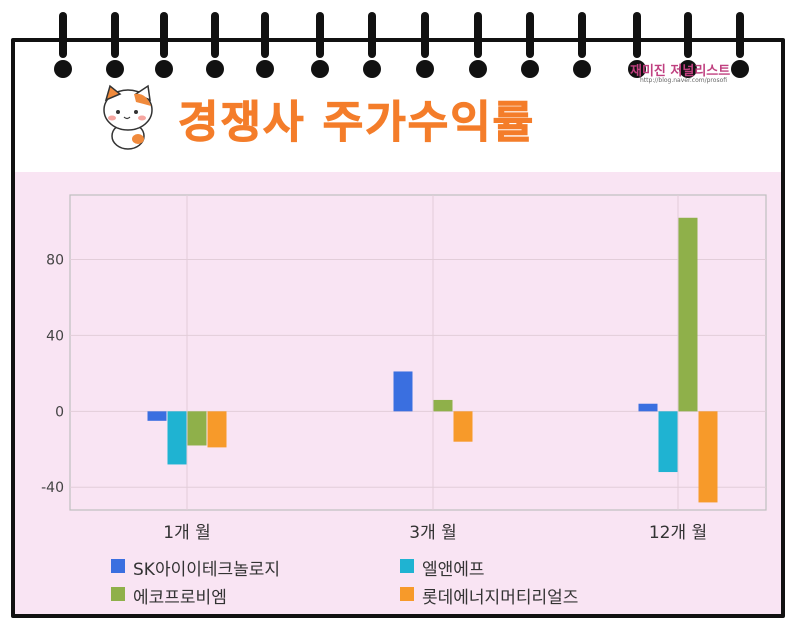 The image size is (800, 628). What do you see at coordinates (59, 412) in the screenshot?
I see `y-tick-label: 0` at bounding box center [59, 412].